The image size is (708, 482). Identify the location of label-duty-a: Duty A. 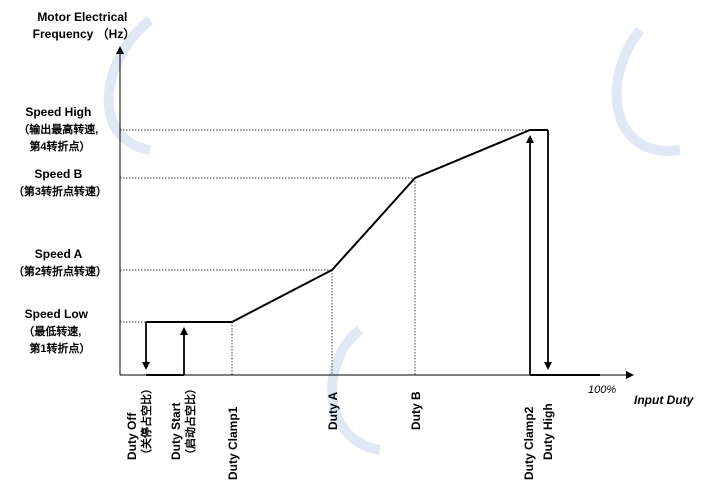
(333, 410).